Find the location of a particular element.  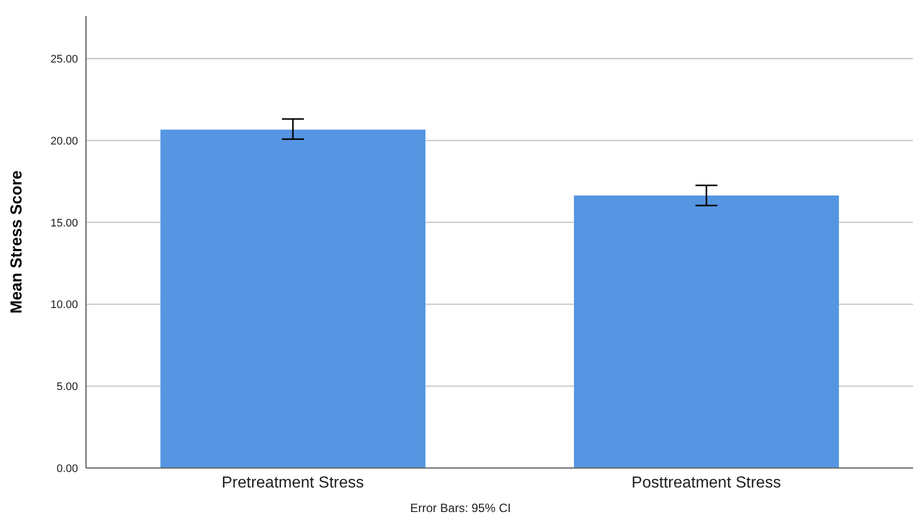

y-tick-label: 25.00 is located at coordinates (64, 59).